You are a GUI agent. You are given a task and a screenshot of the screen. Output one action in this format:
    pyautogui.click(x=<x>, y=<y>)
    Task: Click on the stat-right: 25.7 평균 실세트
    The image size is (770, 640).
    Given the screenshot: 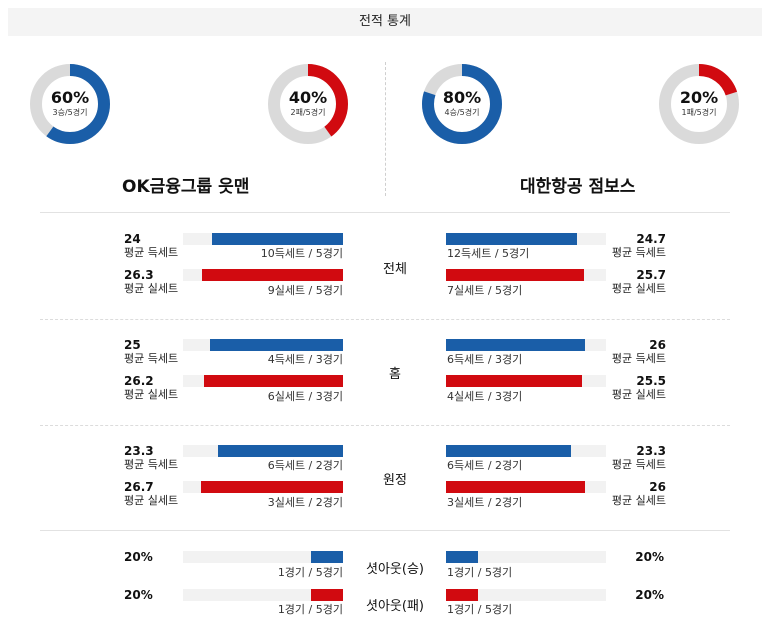 What is the action you would take?
    pyautogui.click(x=639, y=282)
    